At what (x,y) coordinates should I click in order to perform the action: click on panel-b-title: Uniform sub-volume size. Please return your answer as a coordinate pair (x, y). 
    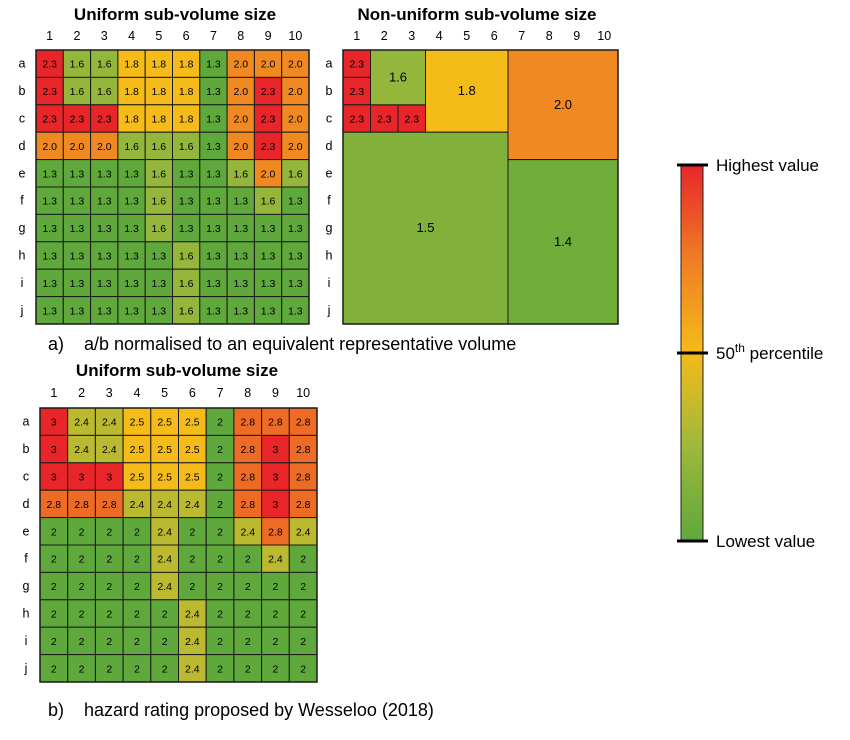
    Looking at the image, I should click on (177, 370).